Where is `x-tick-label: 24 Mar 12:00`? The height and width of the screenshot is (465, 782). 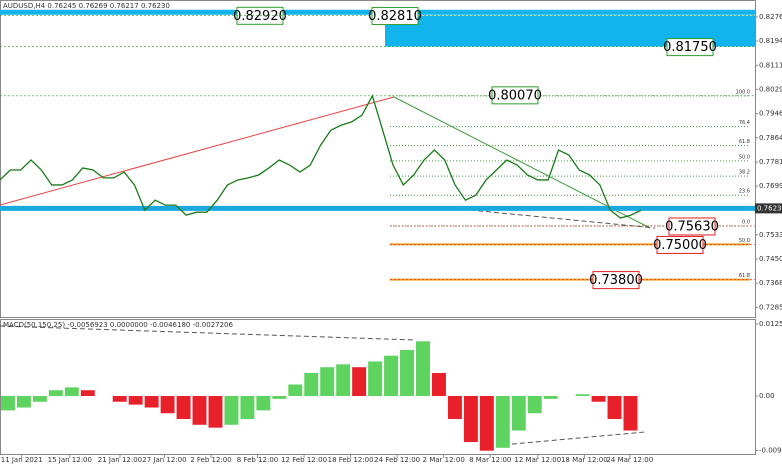
x-tick-label: 24 Mar 12:00 is located at coordinates (629, 460).